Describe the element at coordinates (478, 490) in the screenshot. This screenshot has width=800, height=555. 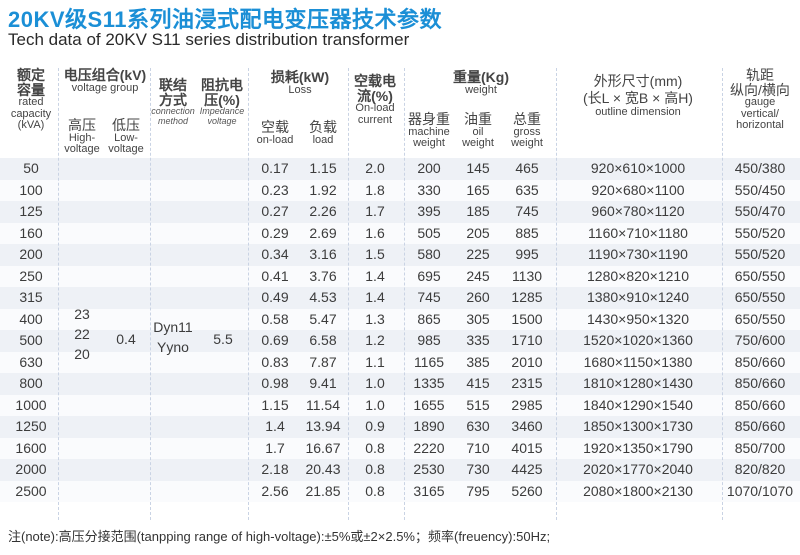
I see `cell-oil: 795` at that location.